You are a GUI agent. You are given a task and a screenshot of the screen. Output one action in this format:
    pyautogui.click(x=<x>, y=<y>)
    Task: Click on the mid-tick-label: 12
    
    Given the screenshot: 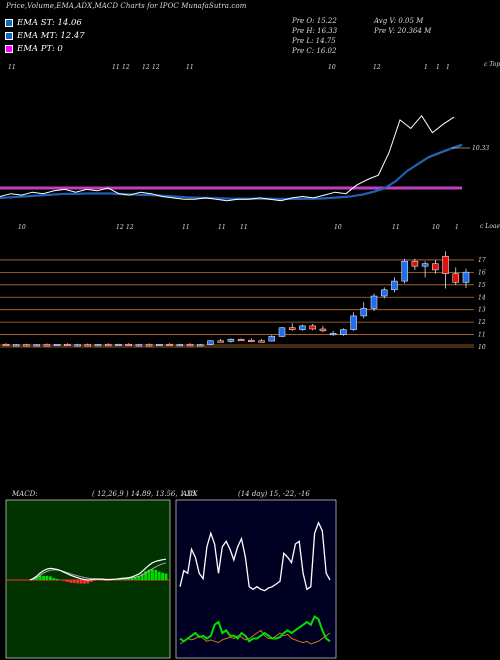 What is the action you would take?
    pyautogui.click(x=120, y=227)
    